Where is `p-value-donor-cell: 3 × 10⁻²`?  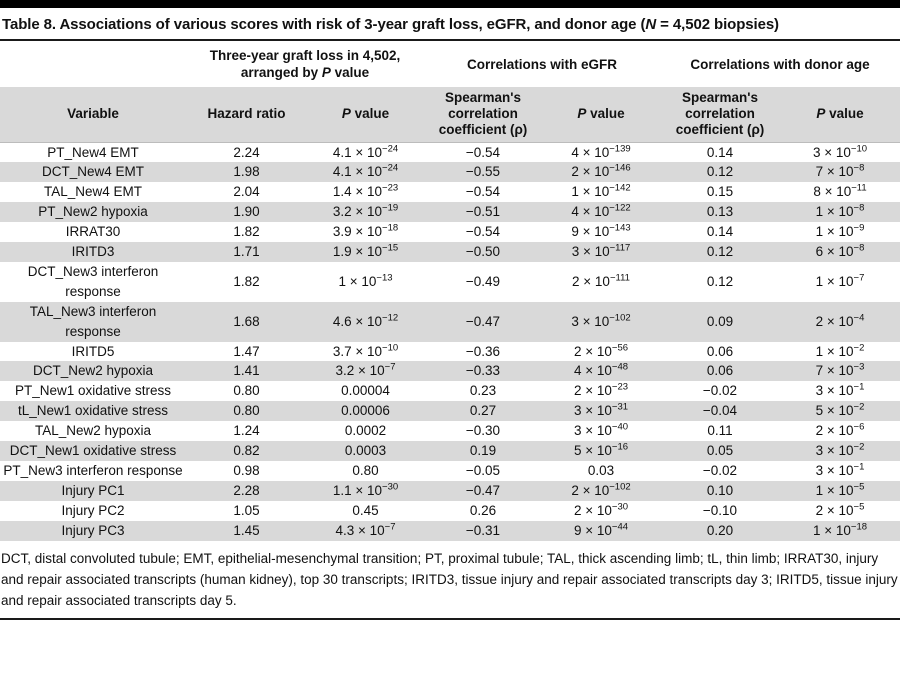 p-value-donor-cell: 3 × 10⁻² is located at coordinates (840, 450).